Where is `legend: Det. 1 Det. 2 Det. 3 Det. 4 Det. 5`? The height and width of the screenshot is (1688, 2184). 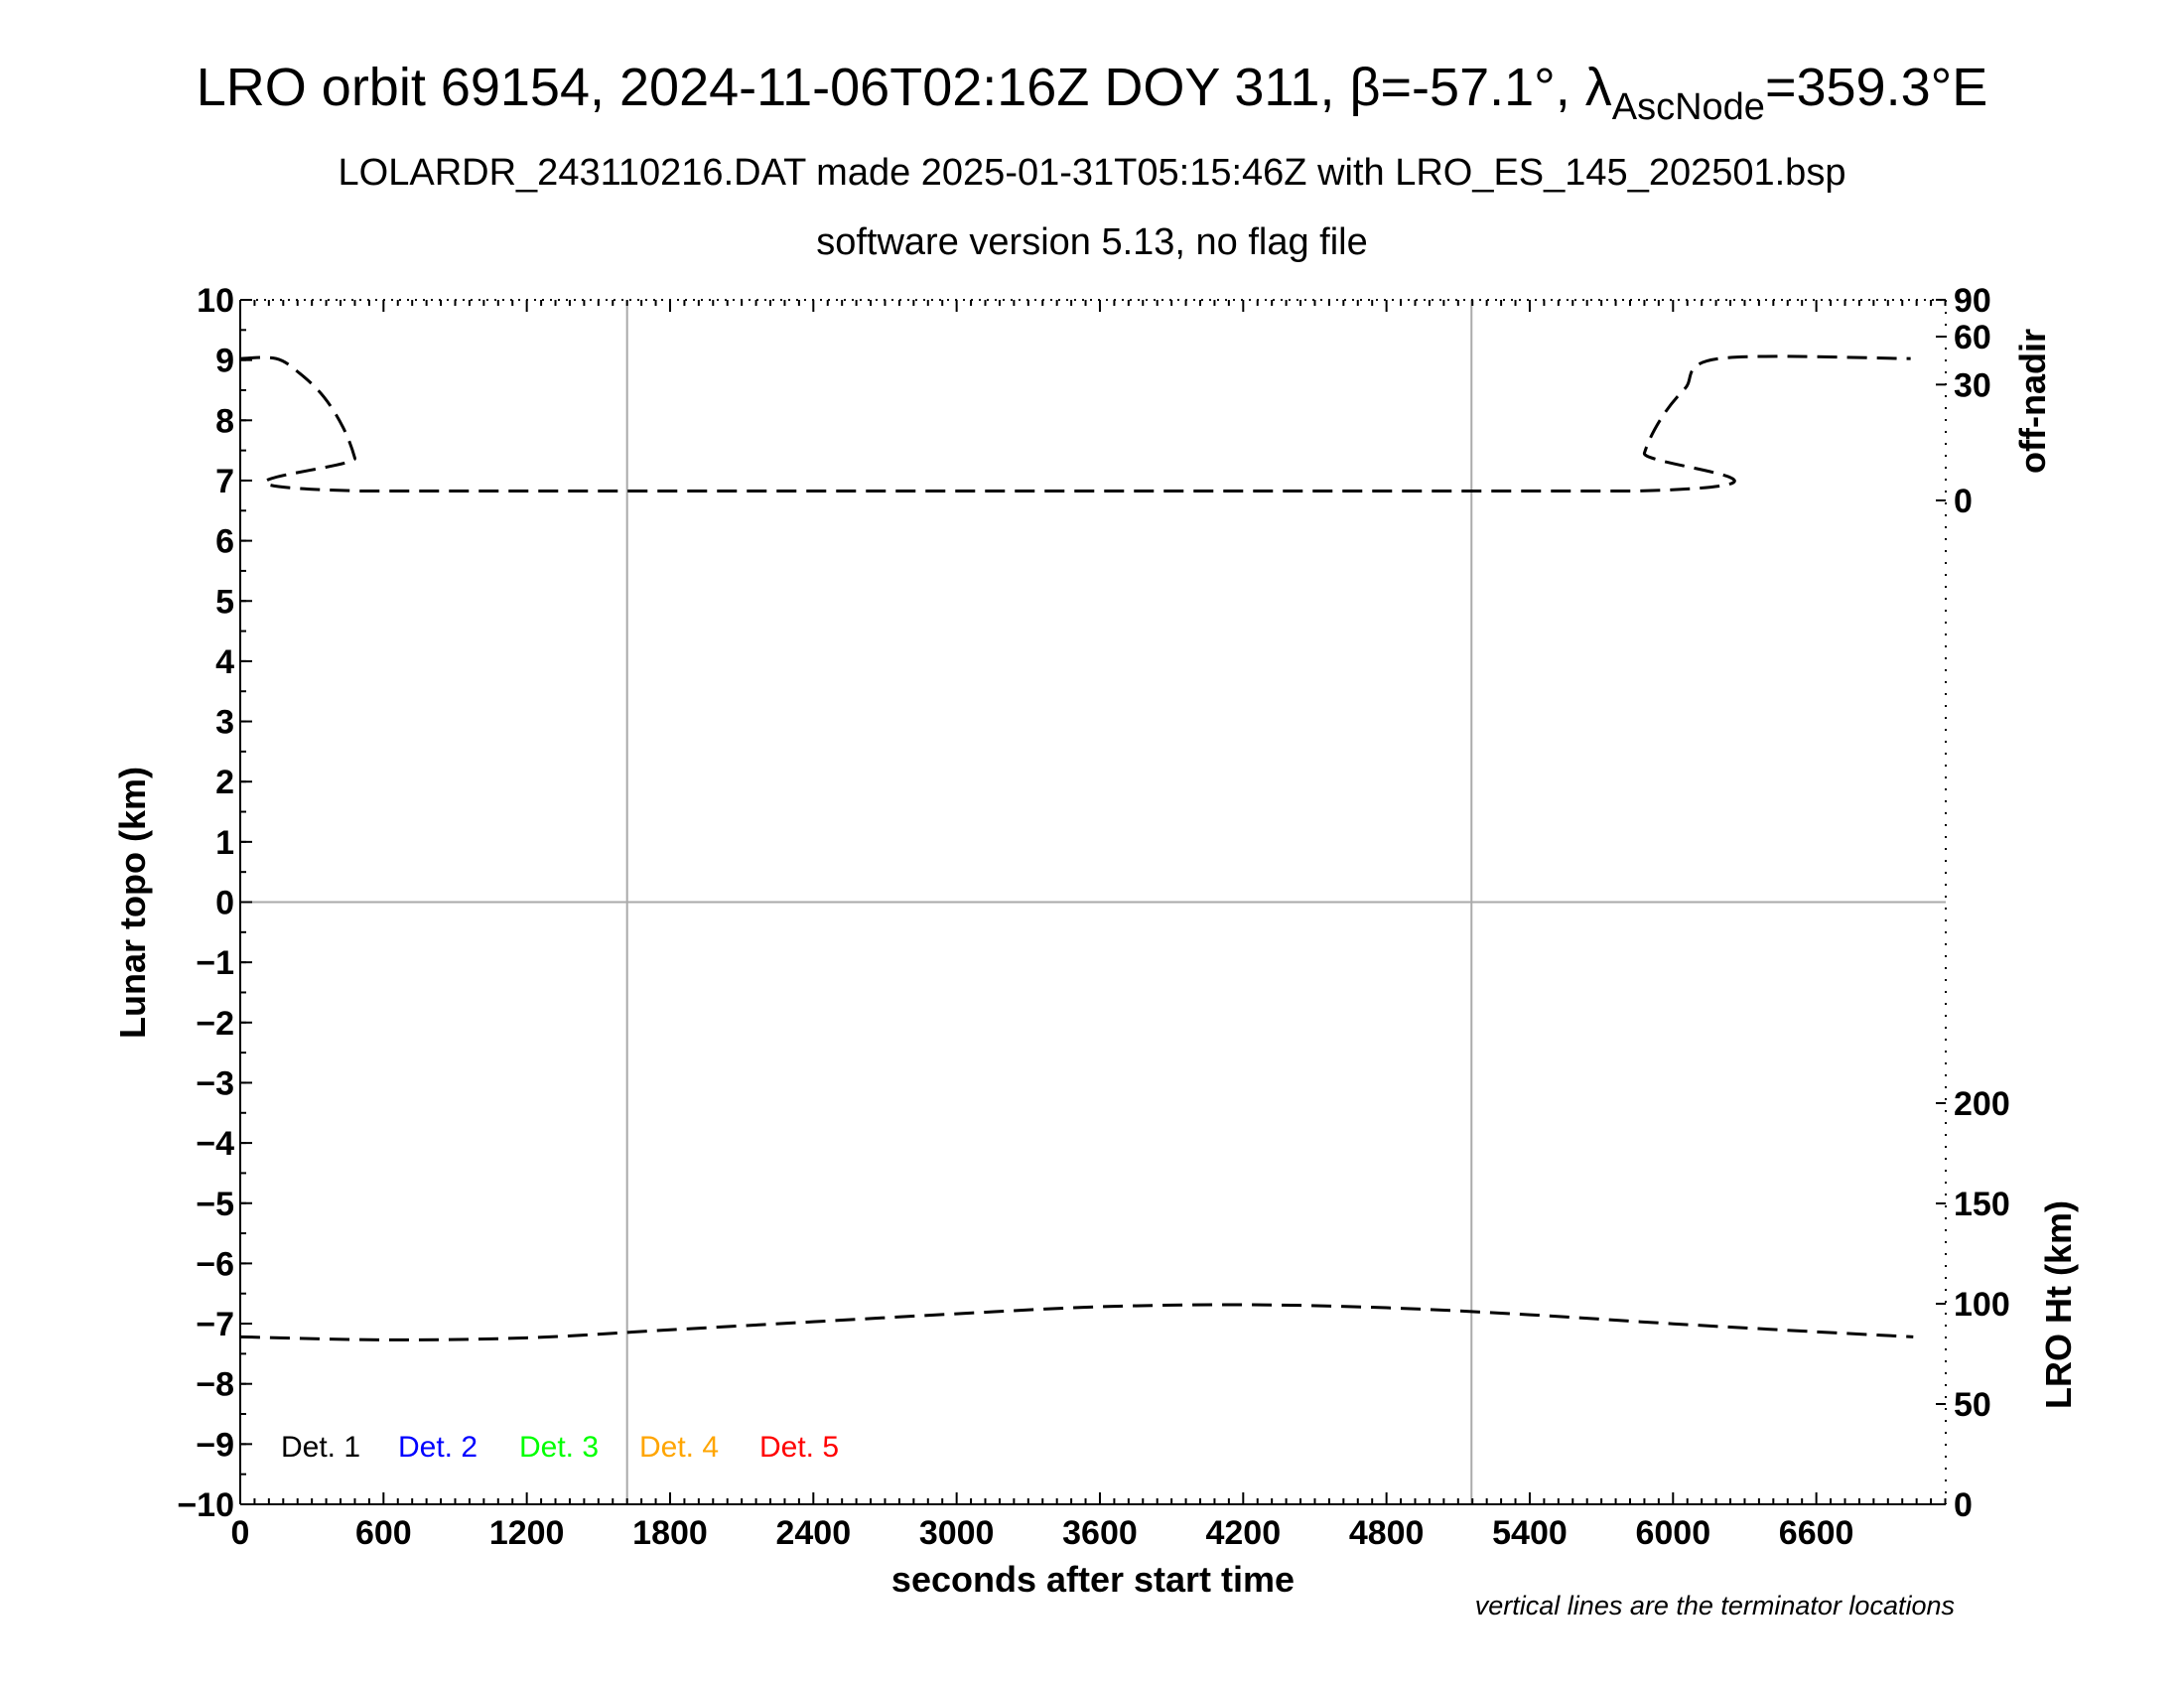
legend: Det. 1 Det. 2 Det. 3 Det. 4 Det. 5 is located at coordinates (560, 1447).